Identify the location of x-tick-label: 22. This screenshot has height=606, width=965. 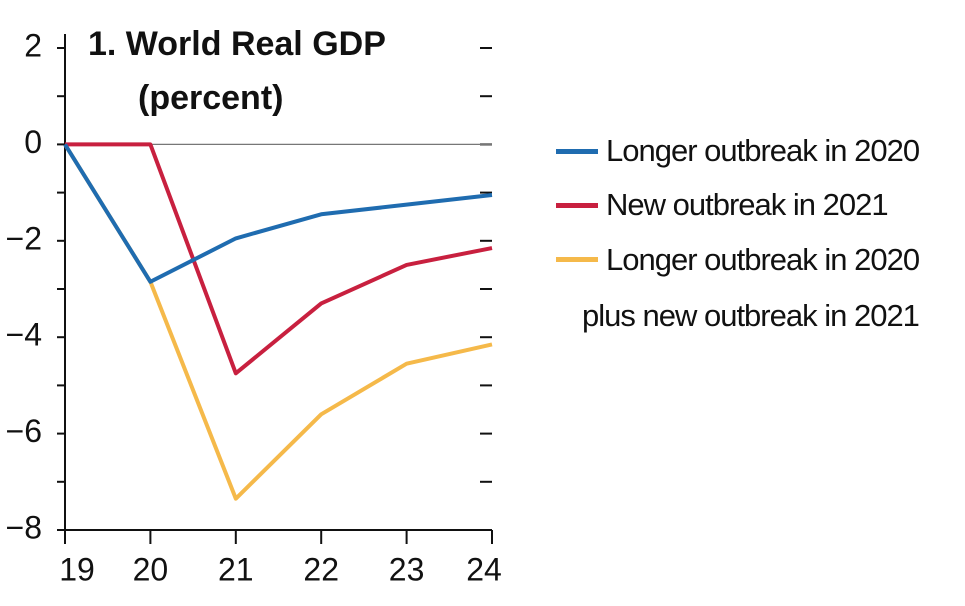
(321, 569).